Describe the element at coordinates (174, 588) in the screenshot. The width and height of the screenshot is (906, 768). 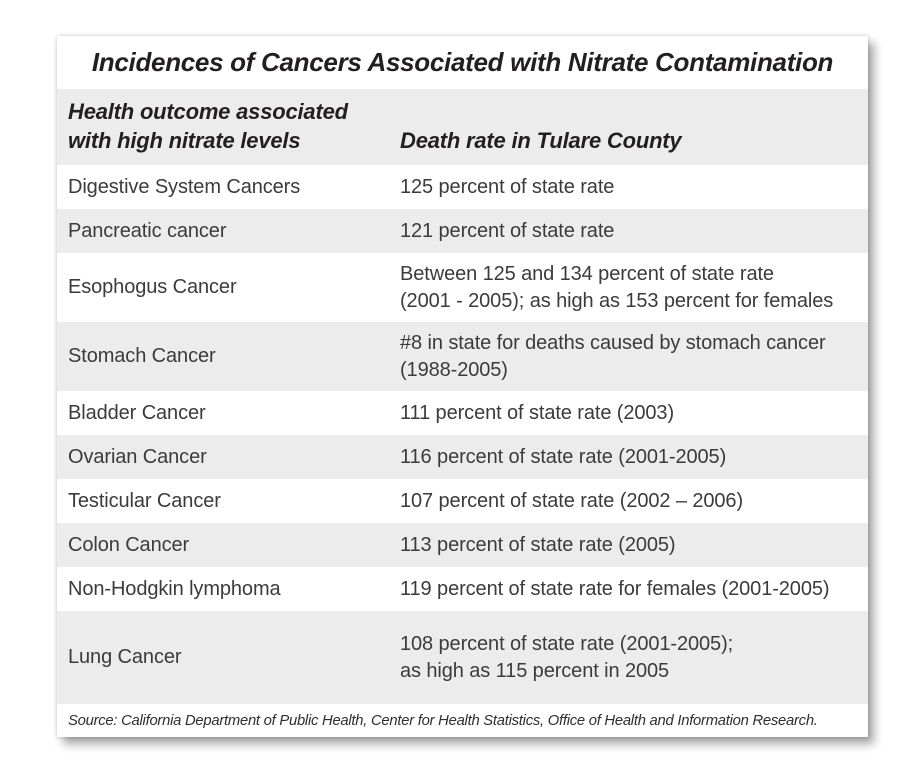
I see `outcome-cell: Non-Hodgkin lymphoma` at that location.